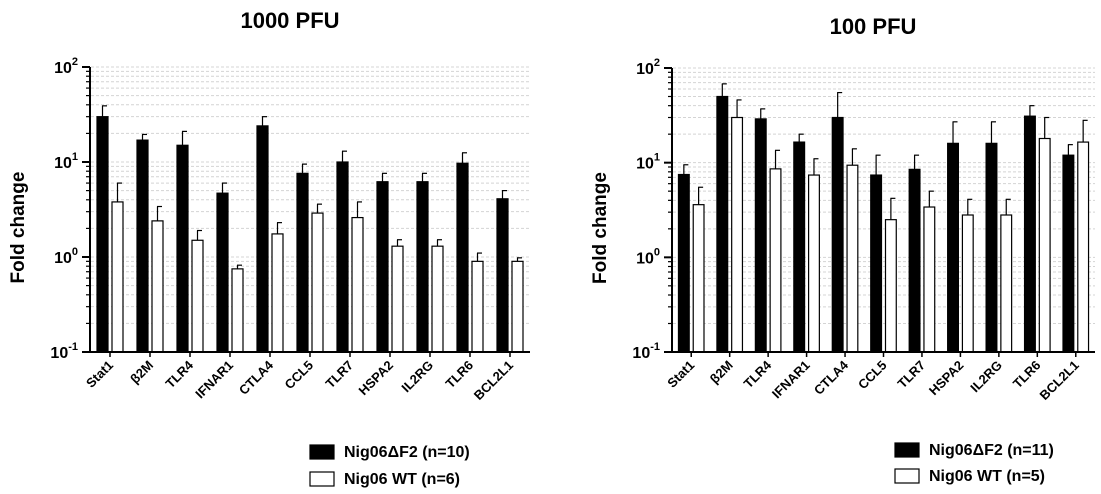 The width and height of the screenshot is (1101, 494). What do you see at coordinates (64, 351) in the screenshot?
I see `y-tick-label: 10⁻¹` at bounding box center [64, 351].